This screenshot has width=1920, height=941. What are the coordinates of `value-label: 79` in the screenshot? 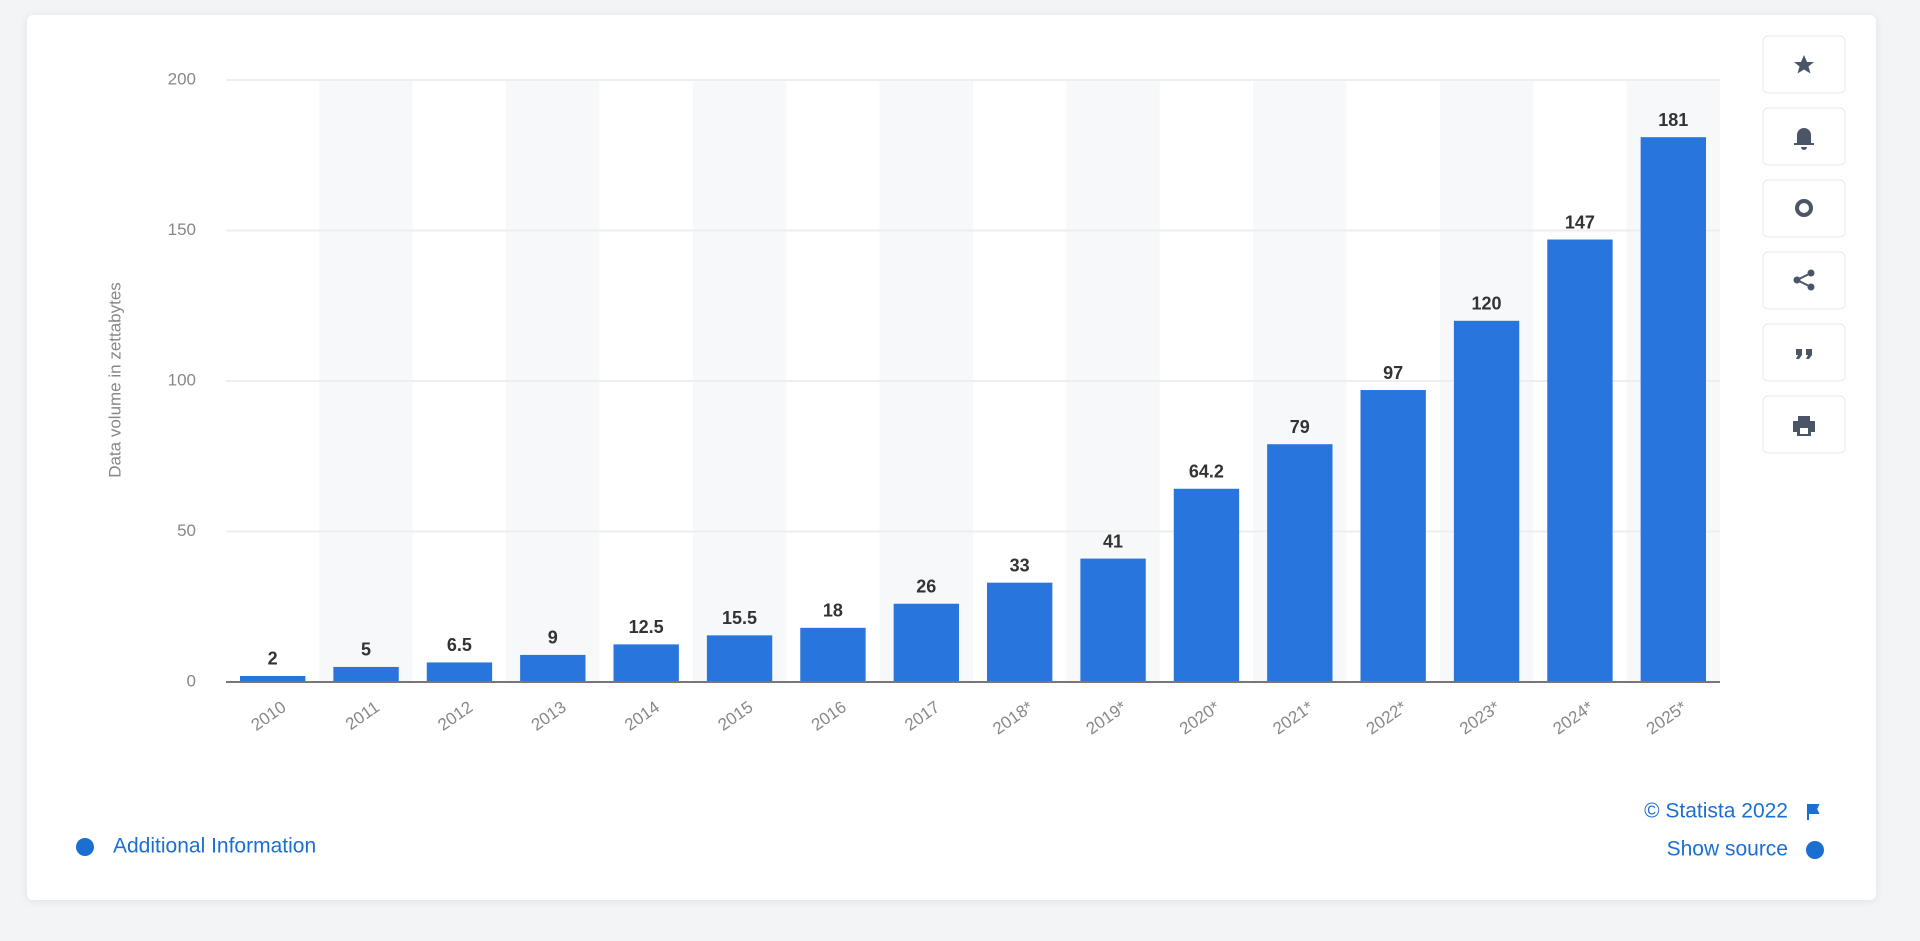 It's located at (1300, 427).